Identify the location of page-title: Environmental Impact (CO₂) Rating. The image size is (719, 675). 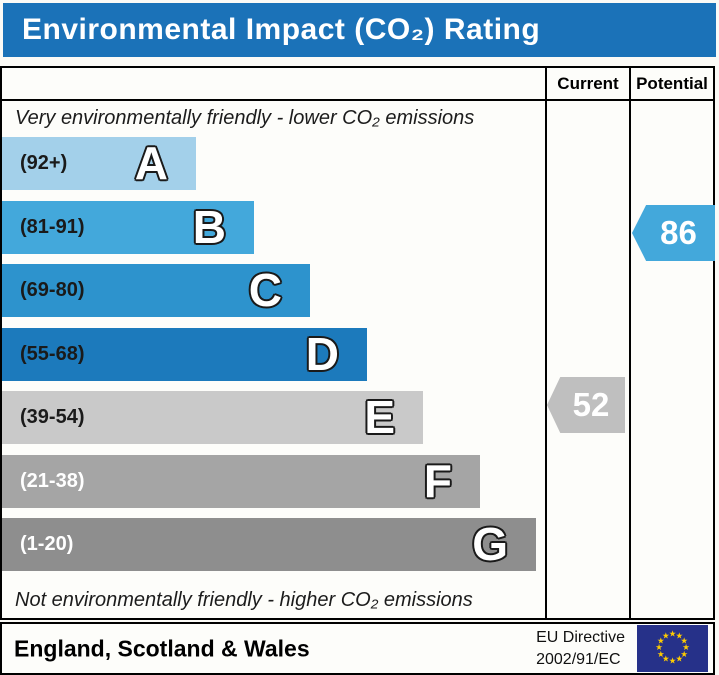
(281, 29).